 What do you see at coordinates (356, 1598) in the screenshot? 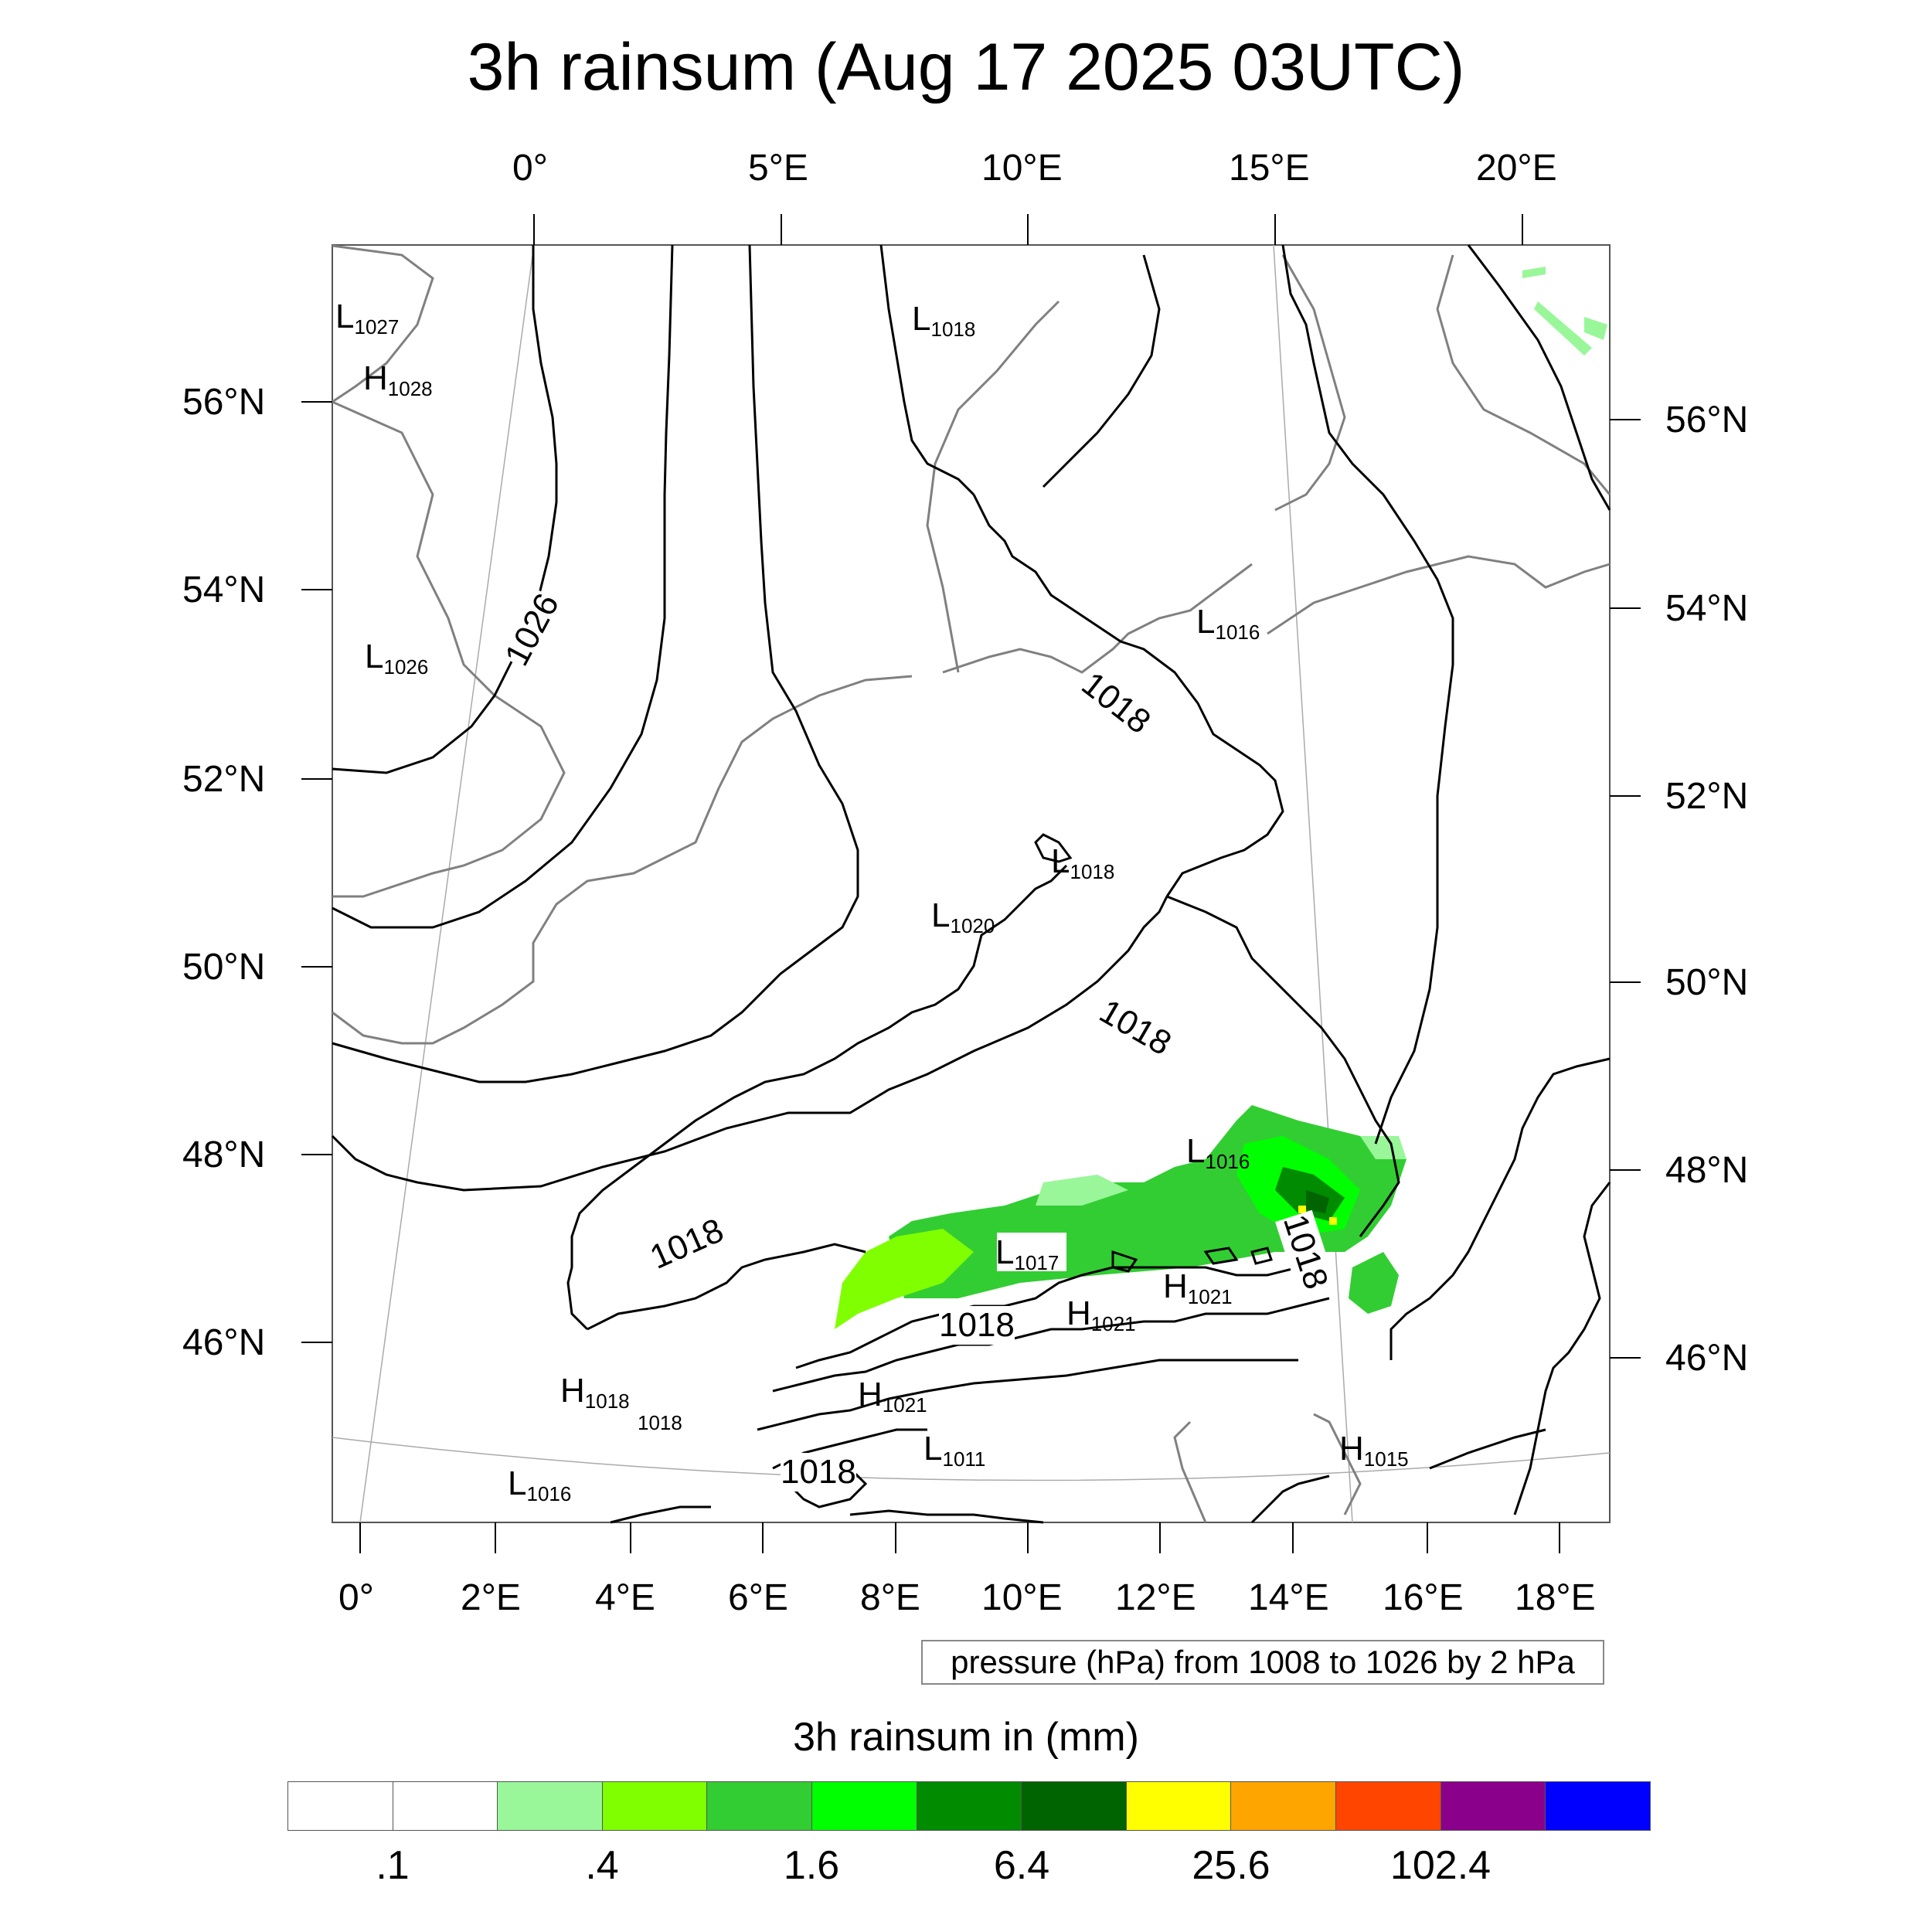
I see `bottom-axis-label: 0°` at bounding box center [356, 1598].